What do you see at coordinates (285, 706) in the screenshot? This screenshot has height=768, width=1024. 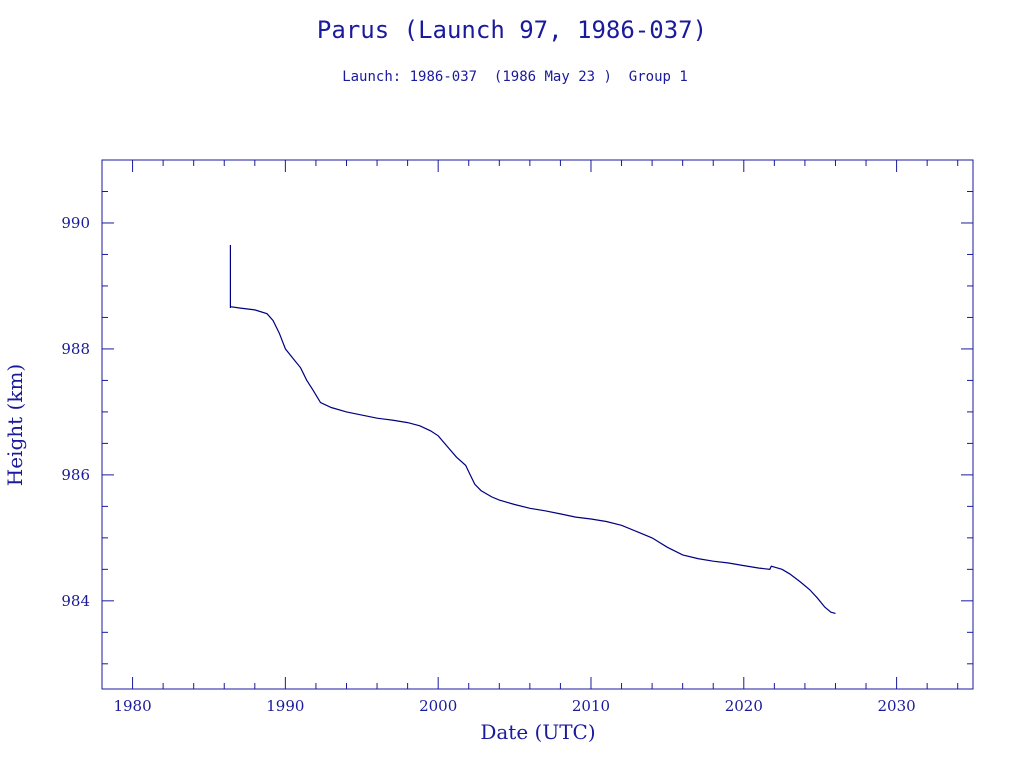 I see `x-tick-label: 1990` at bounding box center [285, 706].